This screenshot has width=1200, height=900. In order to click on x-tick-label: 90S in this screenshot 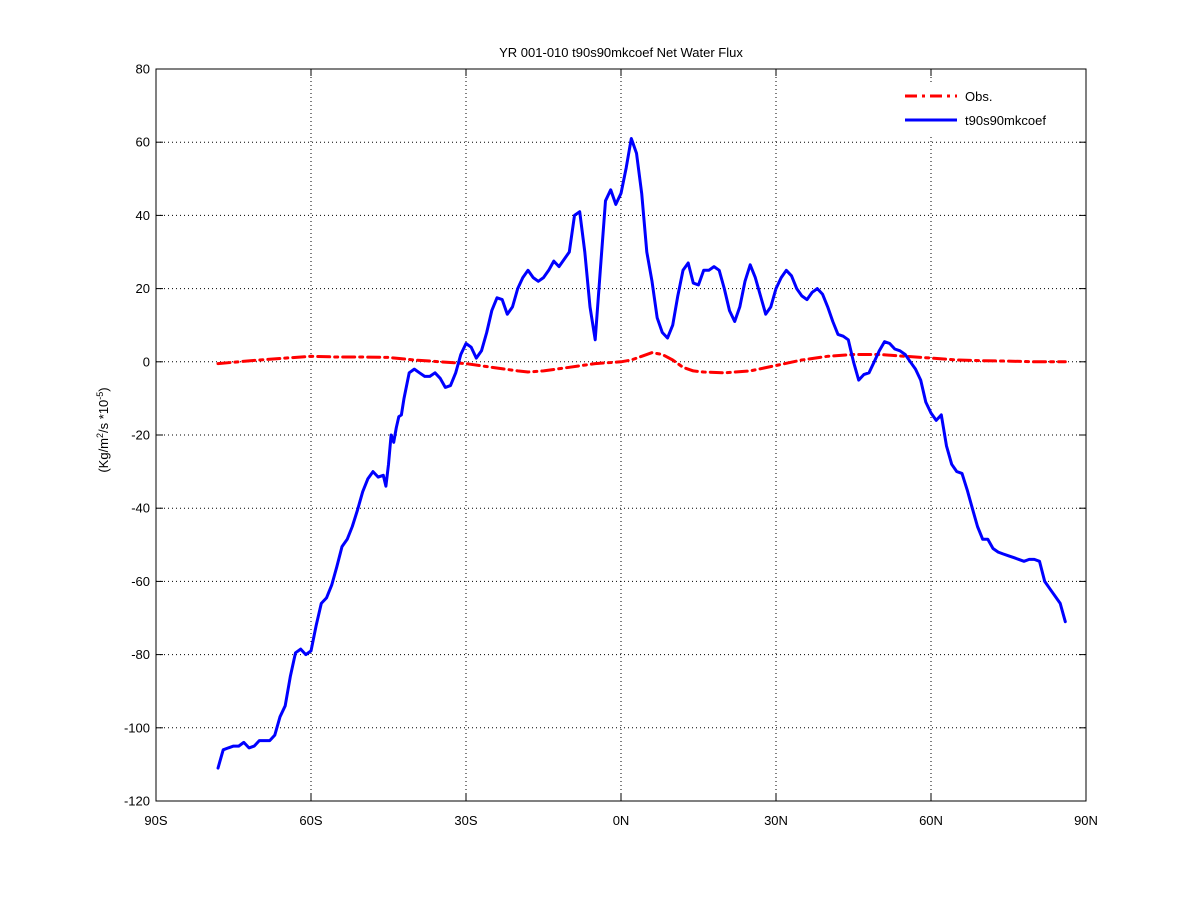, I will do `click(155, 820)`.